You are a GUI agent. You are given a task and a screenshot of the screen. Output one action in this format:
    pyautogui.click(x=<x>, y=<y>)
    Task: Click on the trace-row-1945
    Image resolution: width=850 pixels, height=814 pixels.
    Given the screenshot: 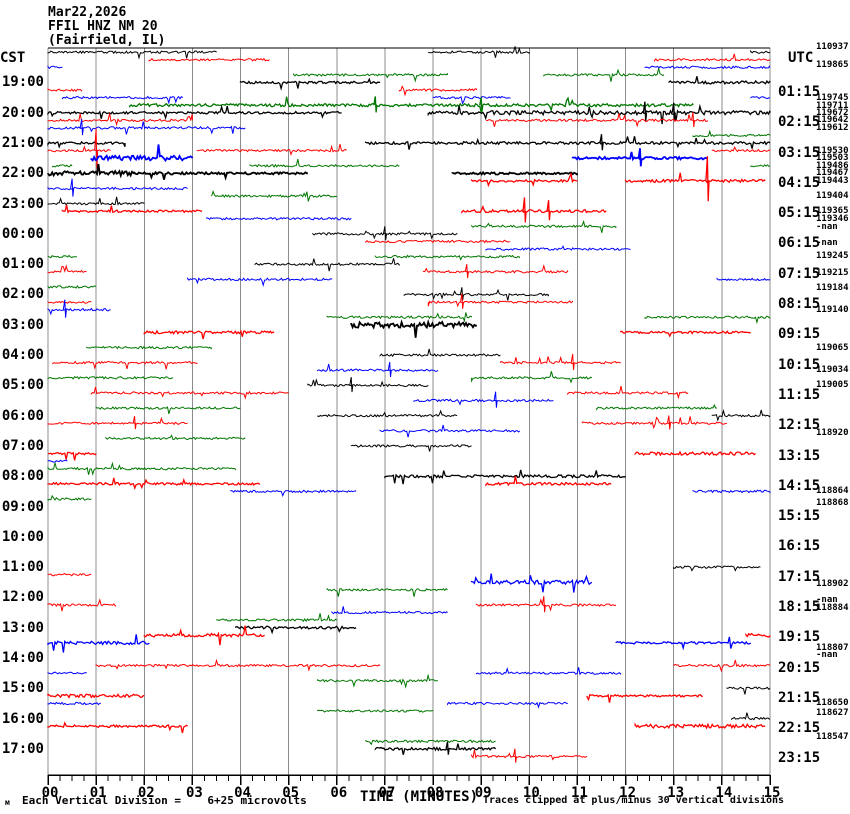 What is the action you would take?
    pyautogui.click(x=411, y=104)
    